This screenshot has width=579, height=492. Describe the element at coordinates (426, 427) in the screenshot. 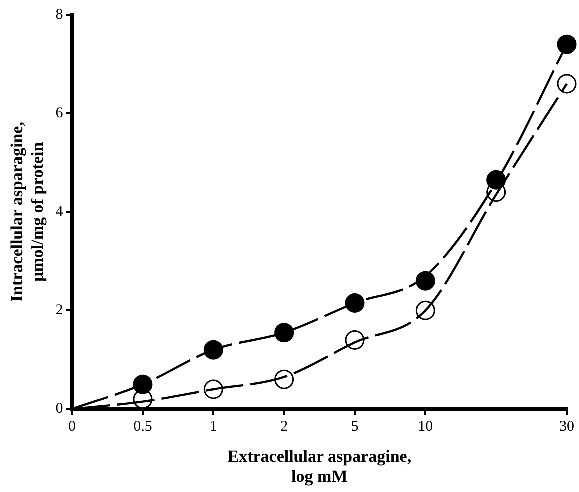

I see `x-tick-label: 10` at that location.